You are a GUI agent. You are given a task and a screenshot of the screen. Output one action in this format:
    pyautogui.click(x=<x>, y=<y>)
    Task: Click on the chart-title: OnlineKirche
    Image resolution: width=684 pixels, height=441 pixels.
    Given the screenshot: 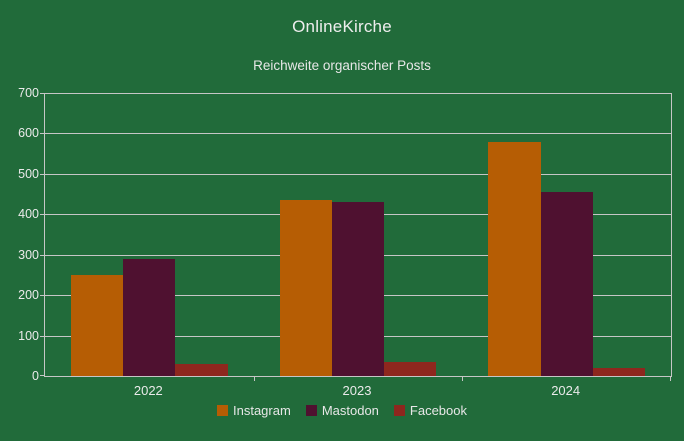 What is the action you would take?
    pyautogui.click(x=342, y=26)
    